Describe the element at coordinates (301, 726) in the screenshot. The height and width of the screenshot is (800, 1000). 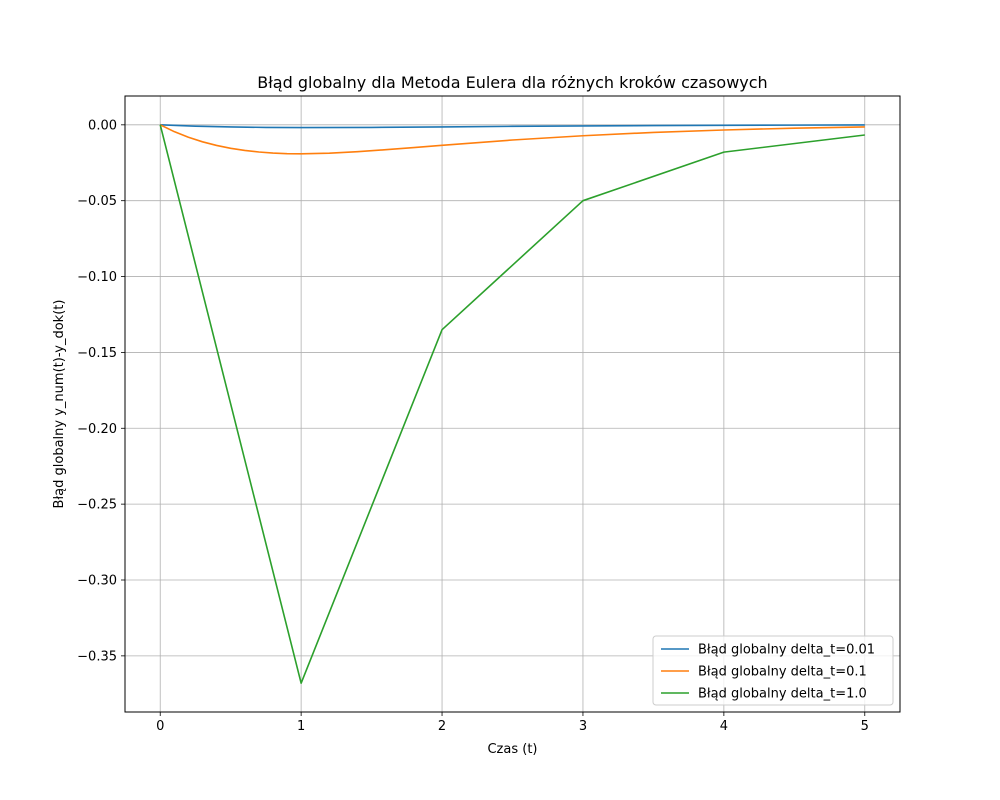
I see `x-tick-label: 1` at that location.